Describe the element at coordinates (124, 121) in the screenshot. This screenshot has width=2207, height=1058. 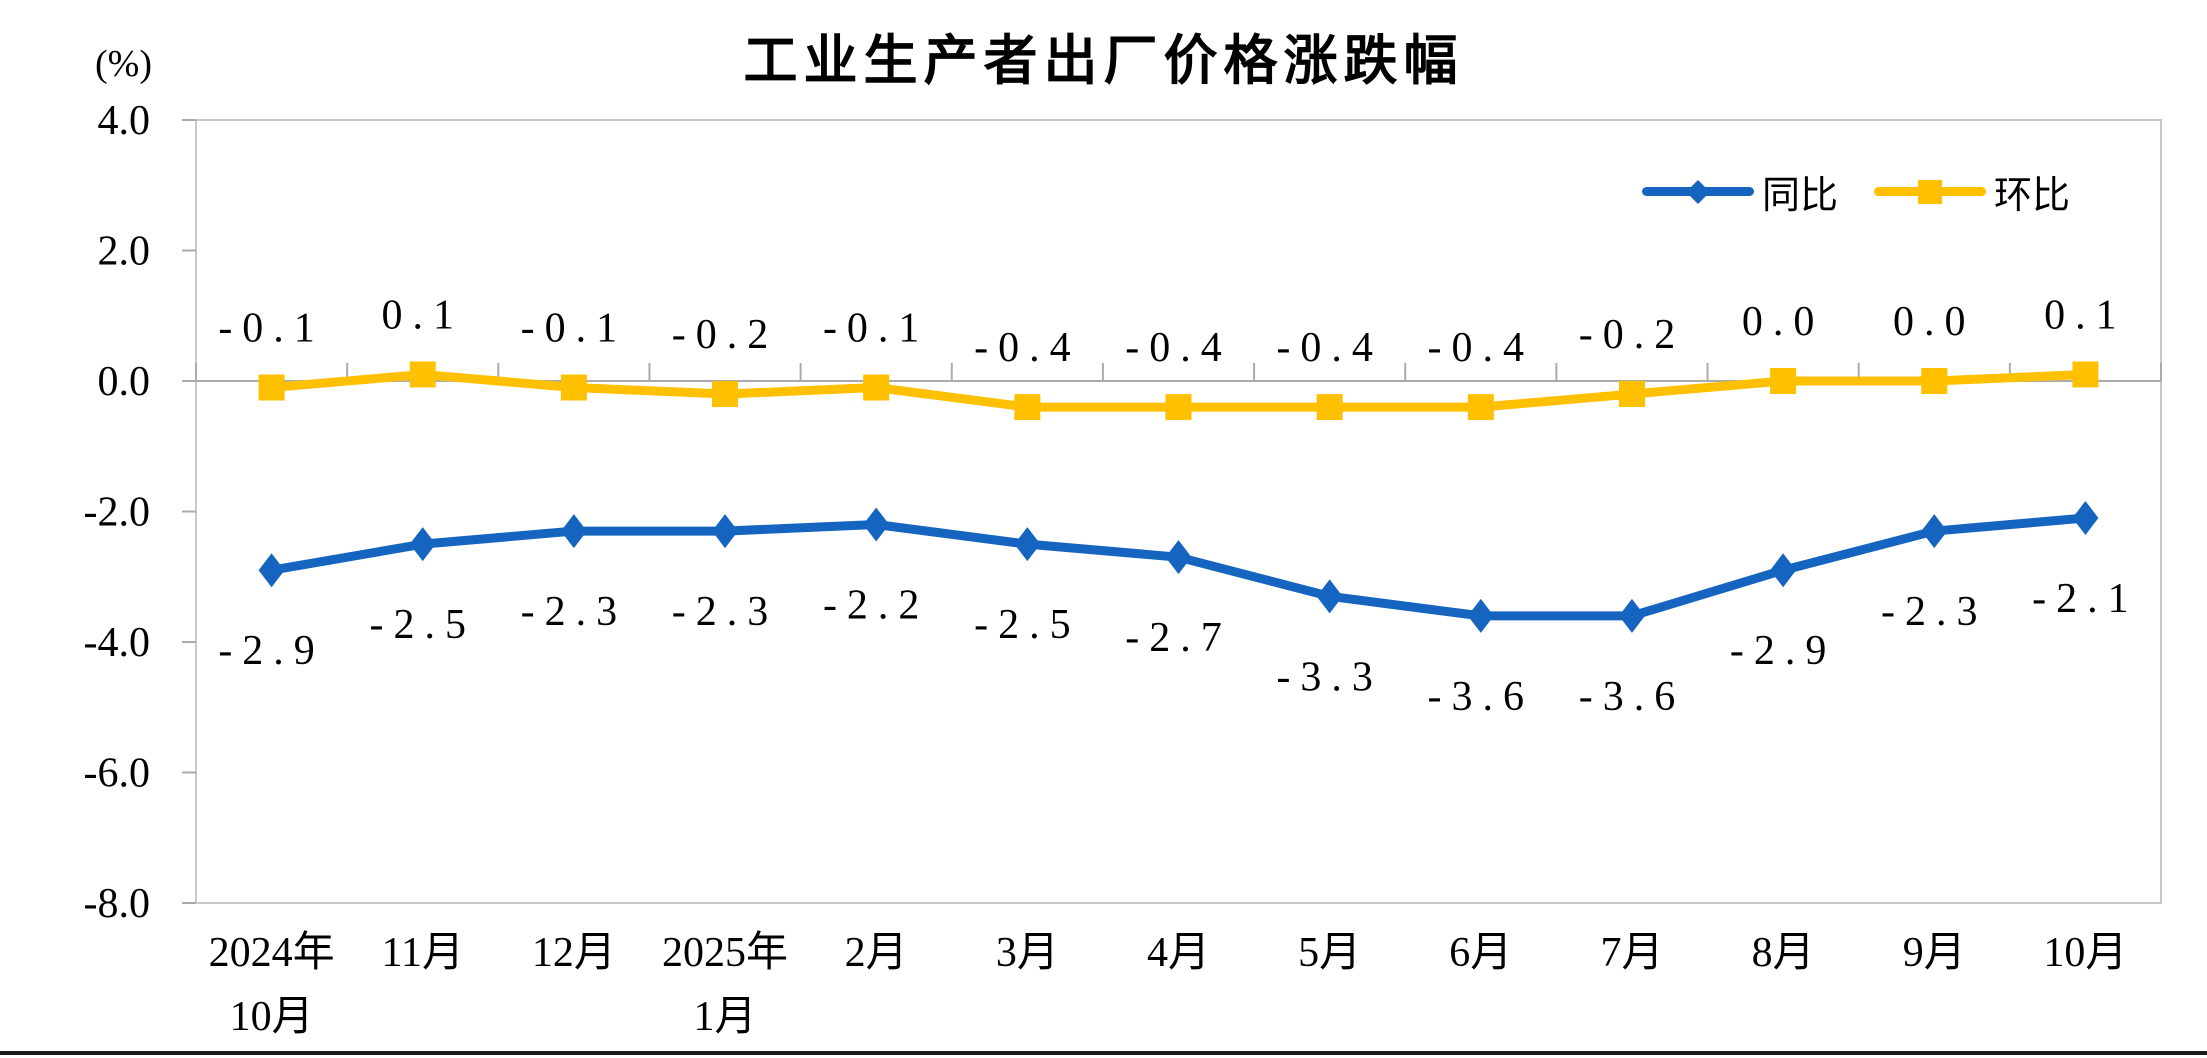
I see `y-tick-label: 4.0` at that location.